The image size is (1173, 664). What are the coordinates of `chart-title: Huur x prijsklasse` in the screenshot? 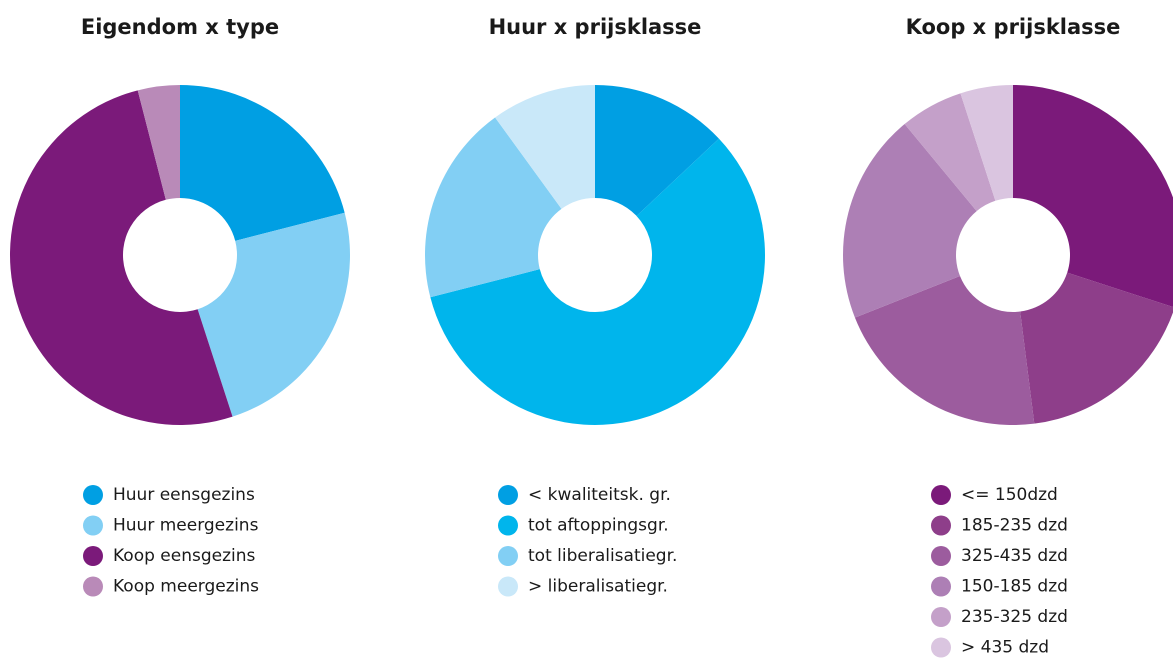 It's located at (595, 27).